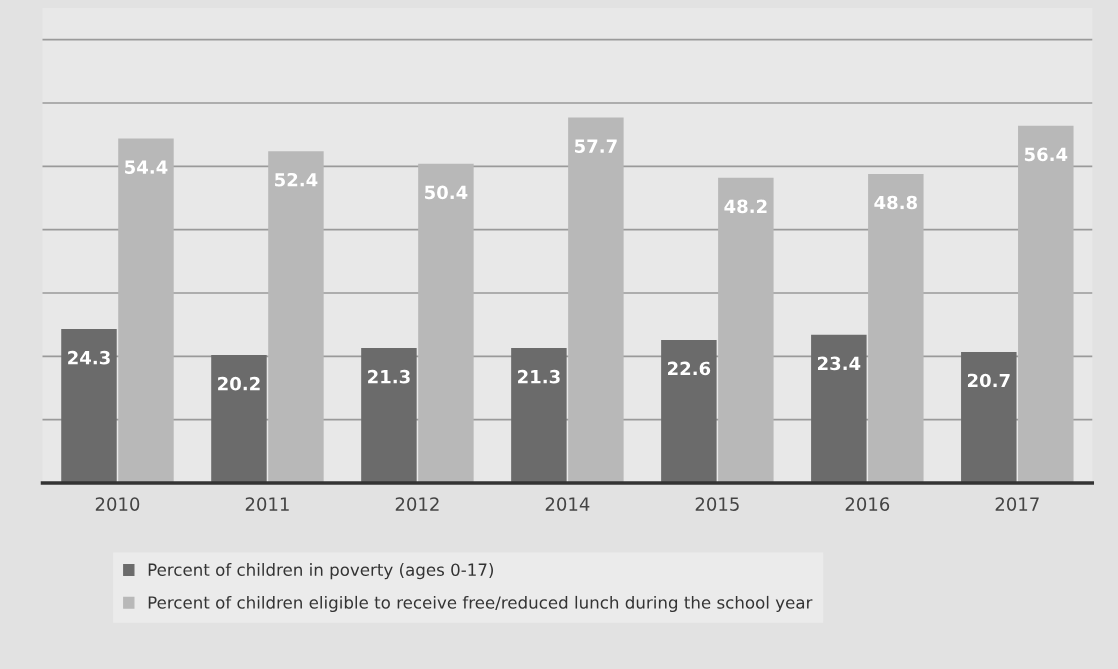  What do you see at coordinates (321, 571) in the screenshot?
I see `legend-label: Percent of children in poverty (ages 0-17)` at bounding box center [321, 571].